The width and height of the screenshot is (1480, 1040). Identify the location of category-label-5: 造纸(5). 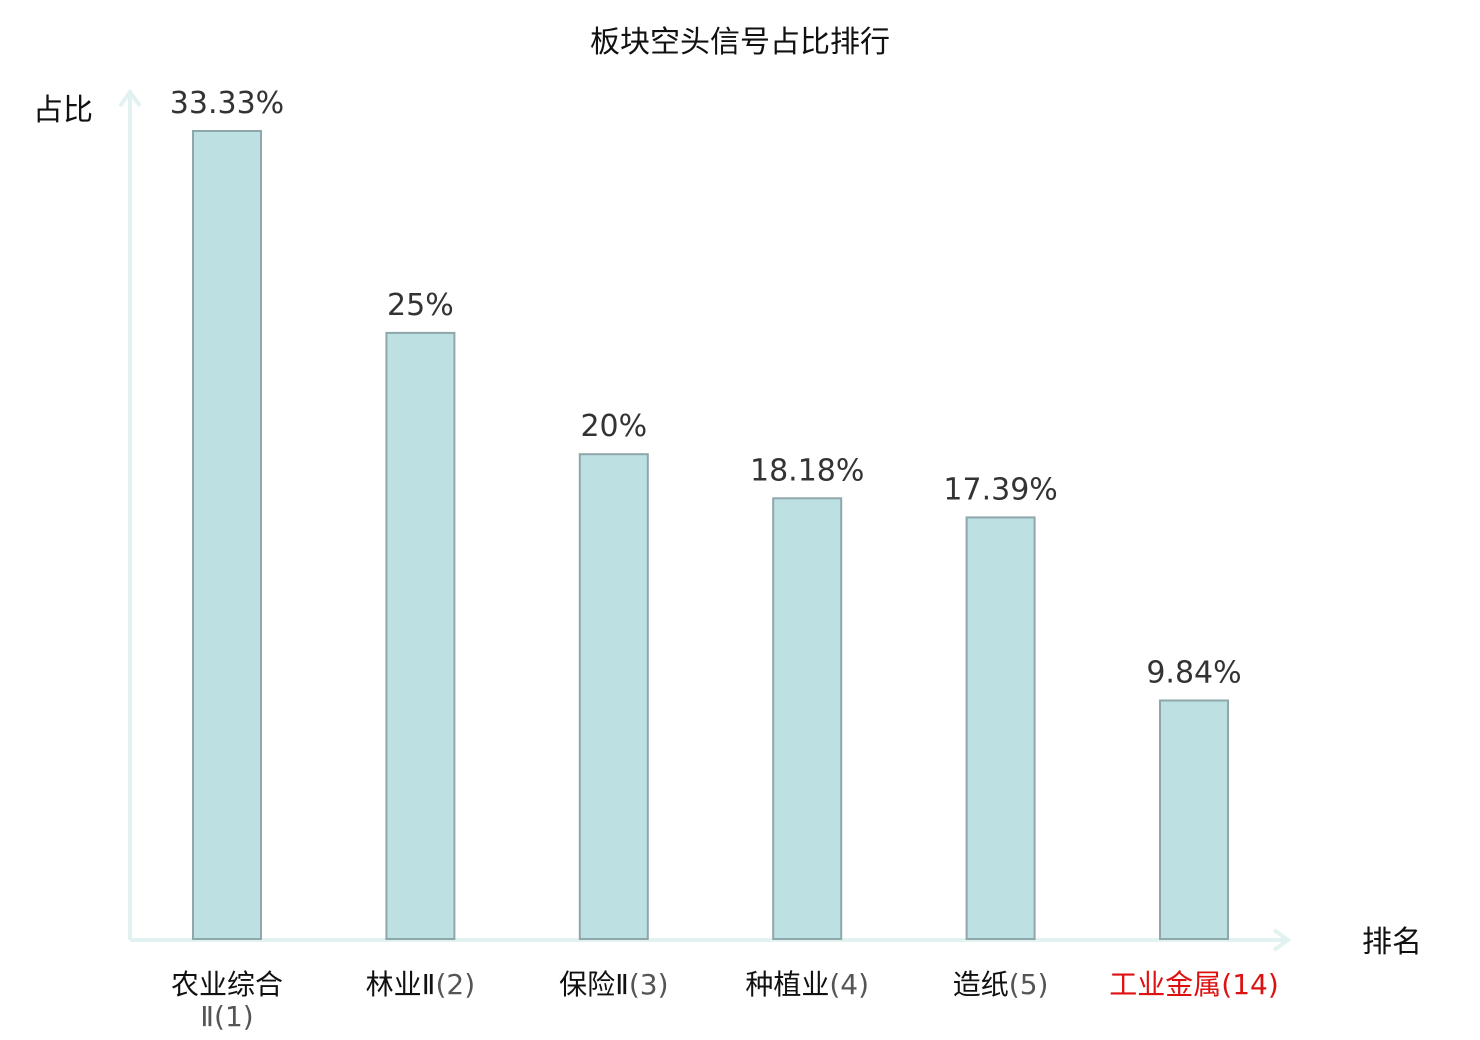
(1001, 984).